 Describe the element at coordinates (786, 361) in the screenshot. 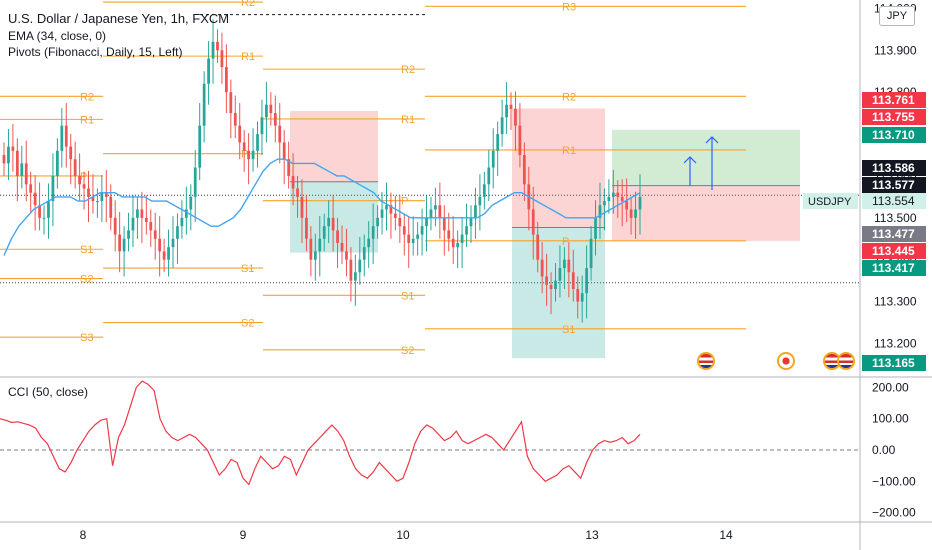

I see `jp-event-icon` at that location.